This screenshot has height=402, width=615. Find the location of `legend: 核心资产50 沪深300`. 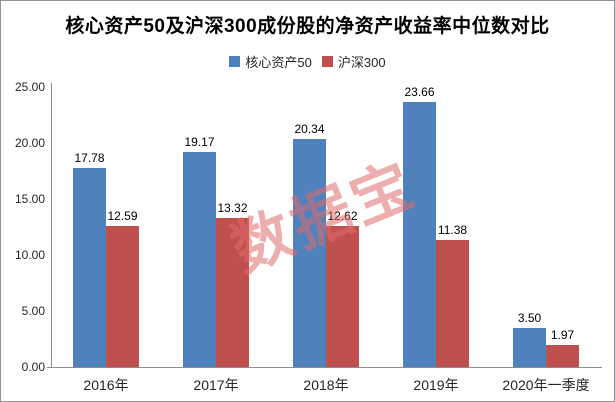

legend: 核心资产50 沪深300 is located at coordinates (307, 61).